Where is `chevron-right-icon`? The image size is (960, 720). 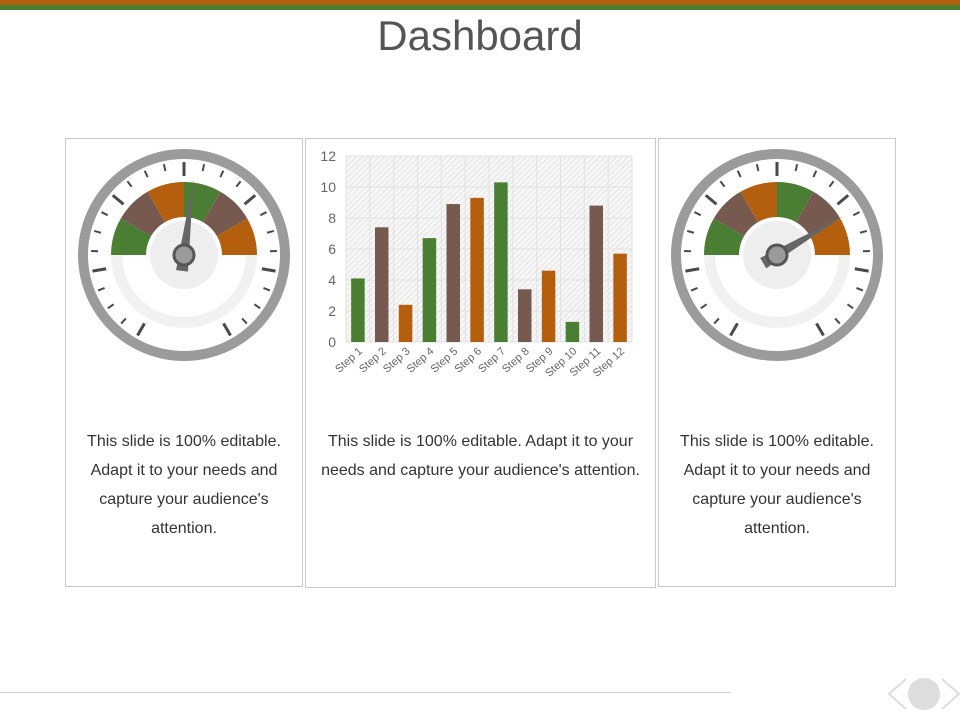 chevron-right-icon is located at coordinates (950, 694).